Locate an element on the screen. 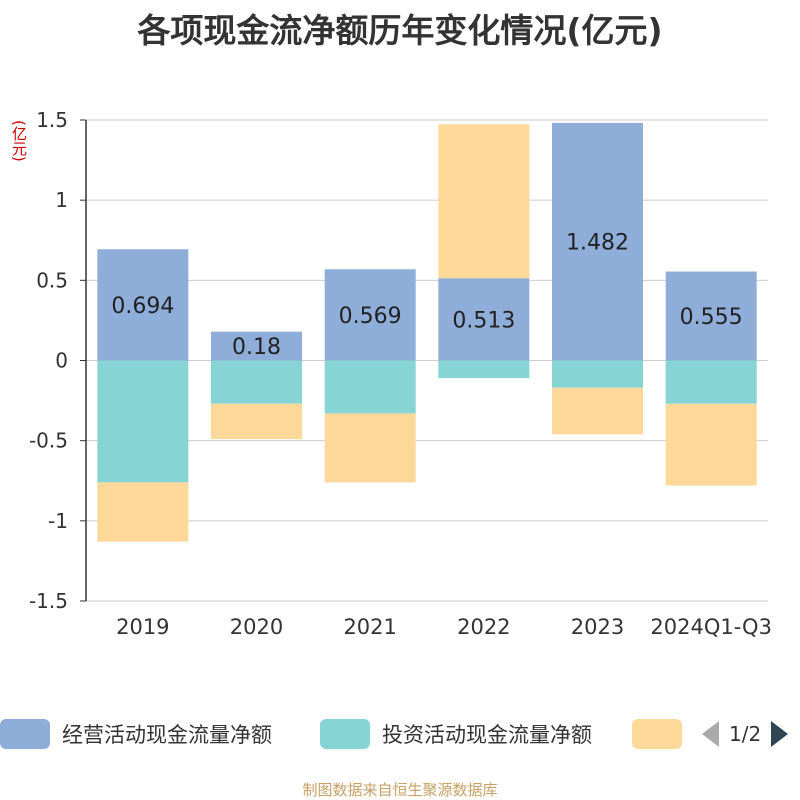 This screenshot has width=800, height=800. bar-series2-2019 is located at coordinates (143, 512).